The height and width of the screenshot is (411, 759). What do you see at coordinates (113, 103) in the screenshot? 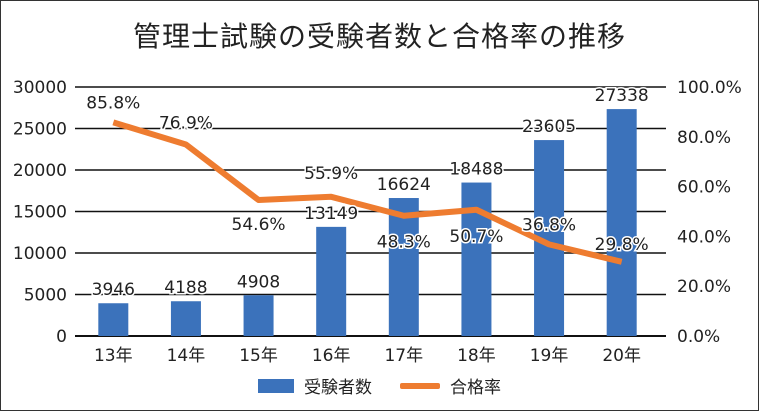
I see `rate-value-label: 85.8%` at bounding box center [113, 103].